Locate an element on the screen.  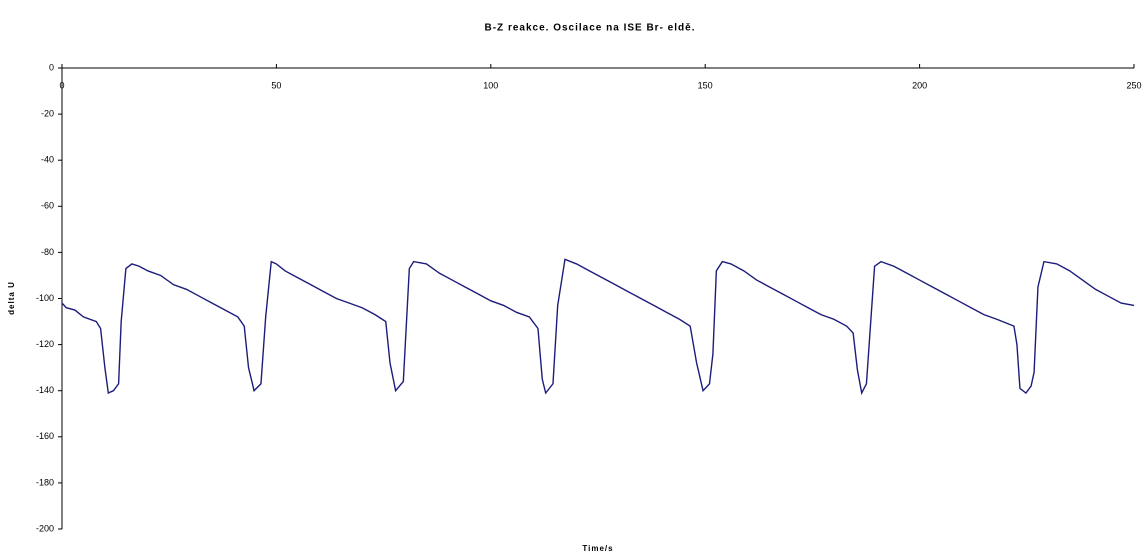
x-tick-label: 250 is located at coordinates (1133, 85).